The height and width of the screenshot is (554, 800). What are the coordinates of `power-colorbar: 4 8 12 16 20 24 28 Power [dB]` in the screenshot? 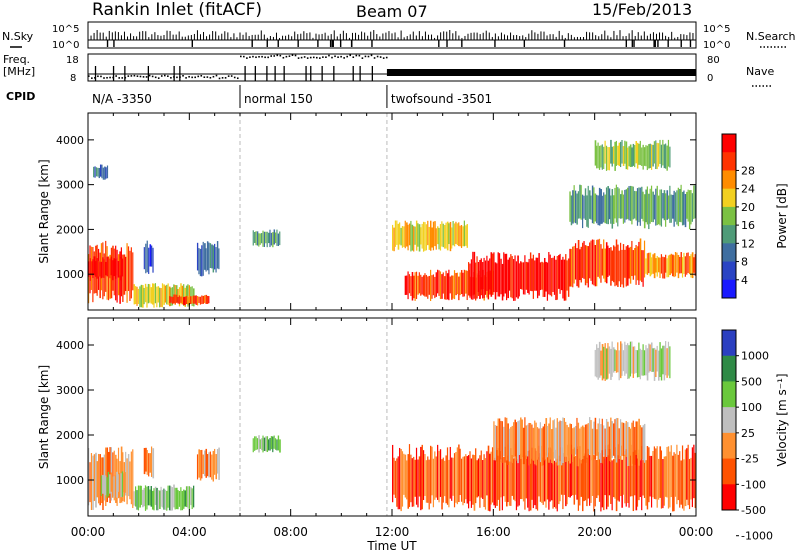 It's located at (755, 216).